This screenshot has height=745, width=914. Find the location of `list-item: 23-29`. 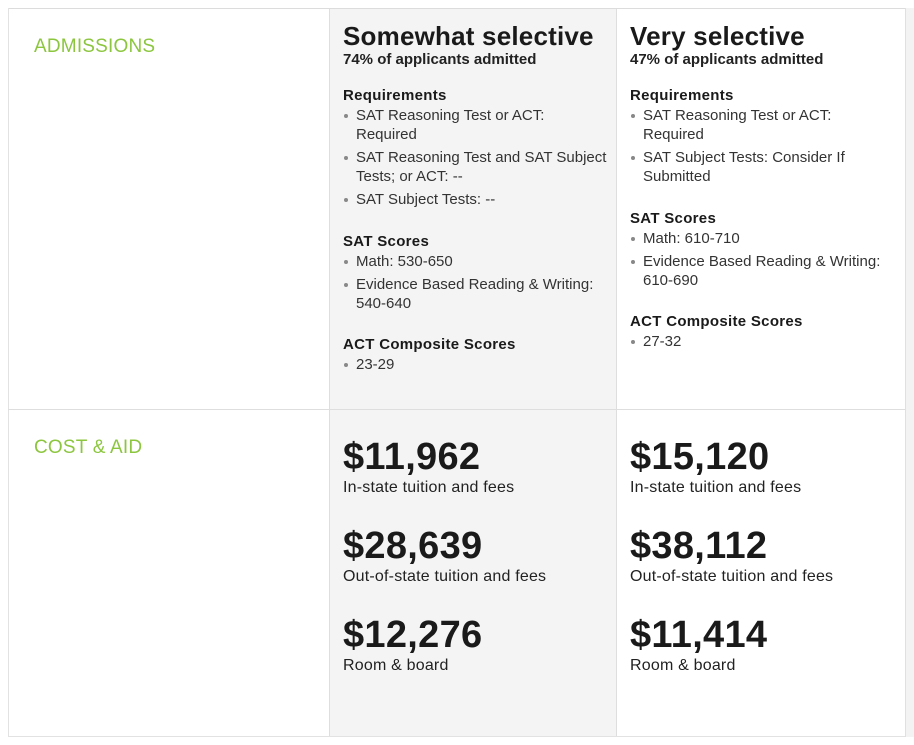

list-item: 23-29 is located at coordinates (475, 364).